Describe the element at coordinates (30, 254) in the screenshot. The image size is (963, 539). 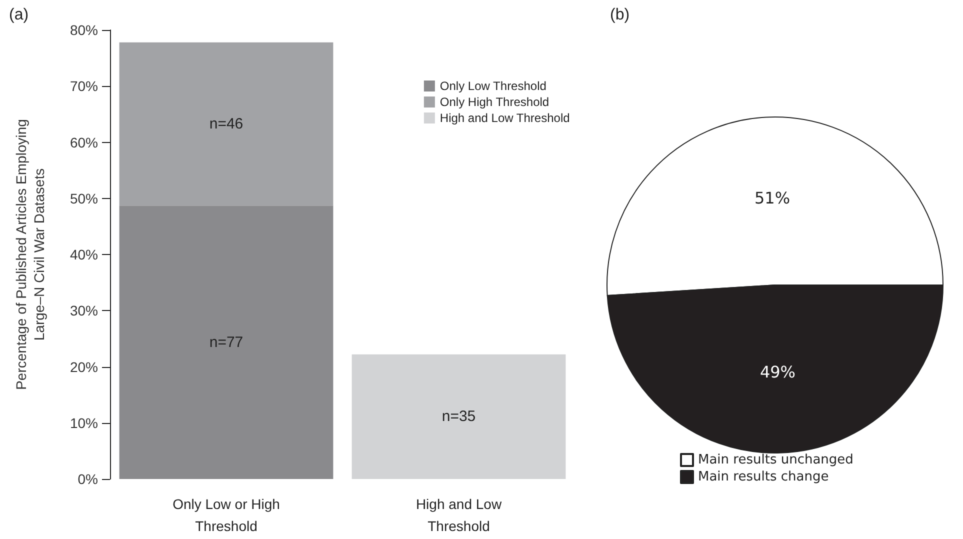
I see `y-axis-title: Percentage of Published Articles Employing Large–N Civil War Datasets` at that location.